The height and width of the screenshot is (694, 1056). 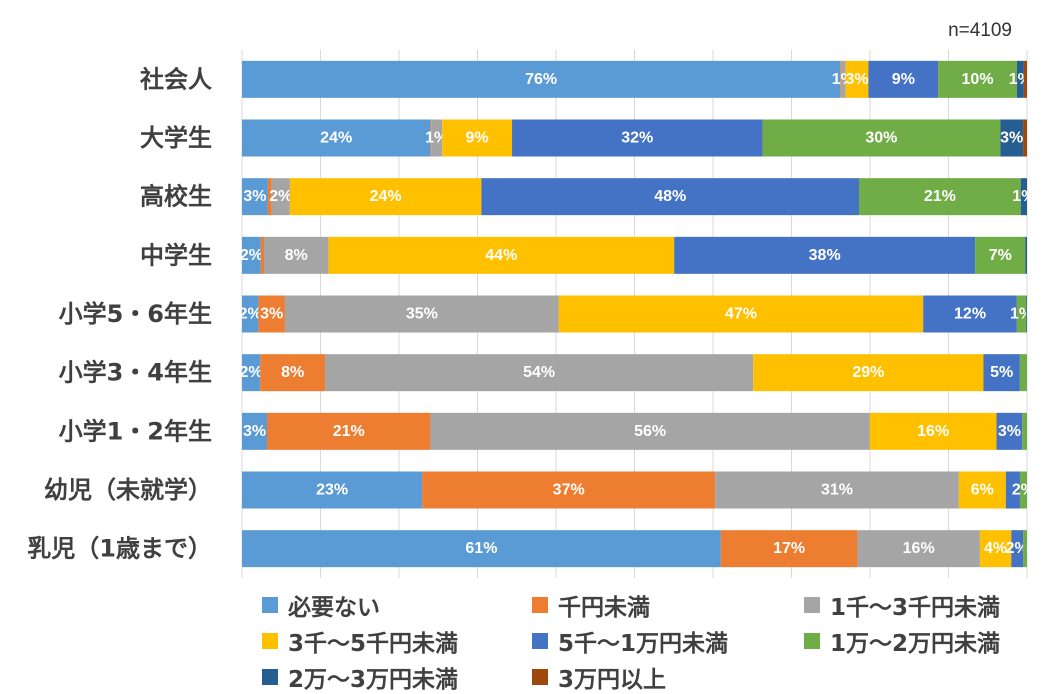 I want to click on legend-item: 3千～5千円未満, so click(x=360, y=641).